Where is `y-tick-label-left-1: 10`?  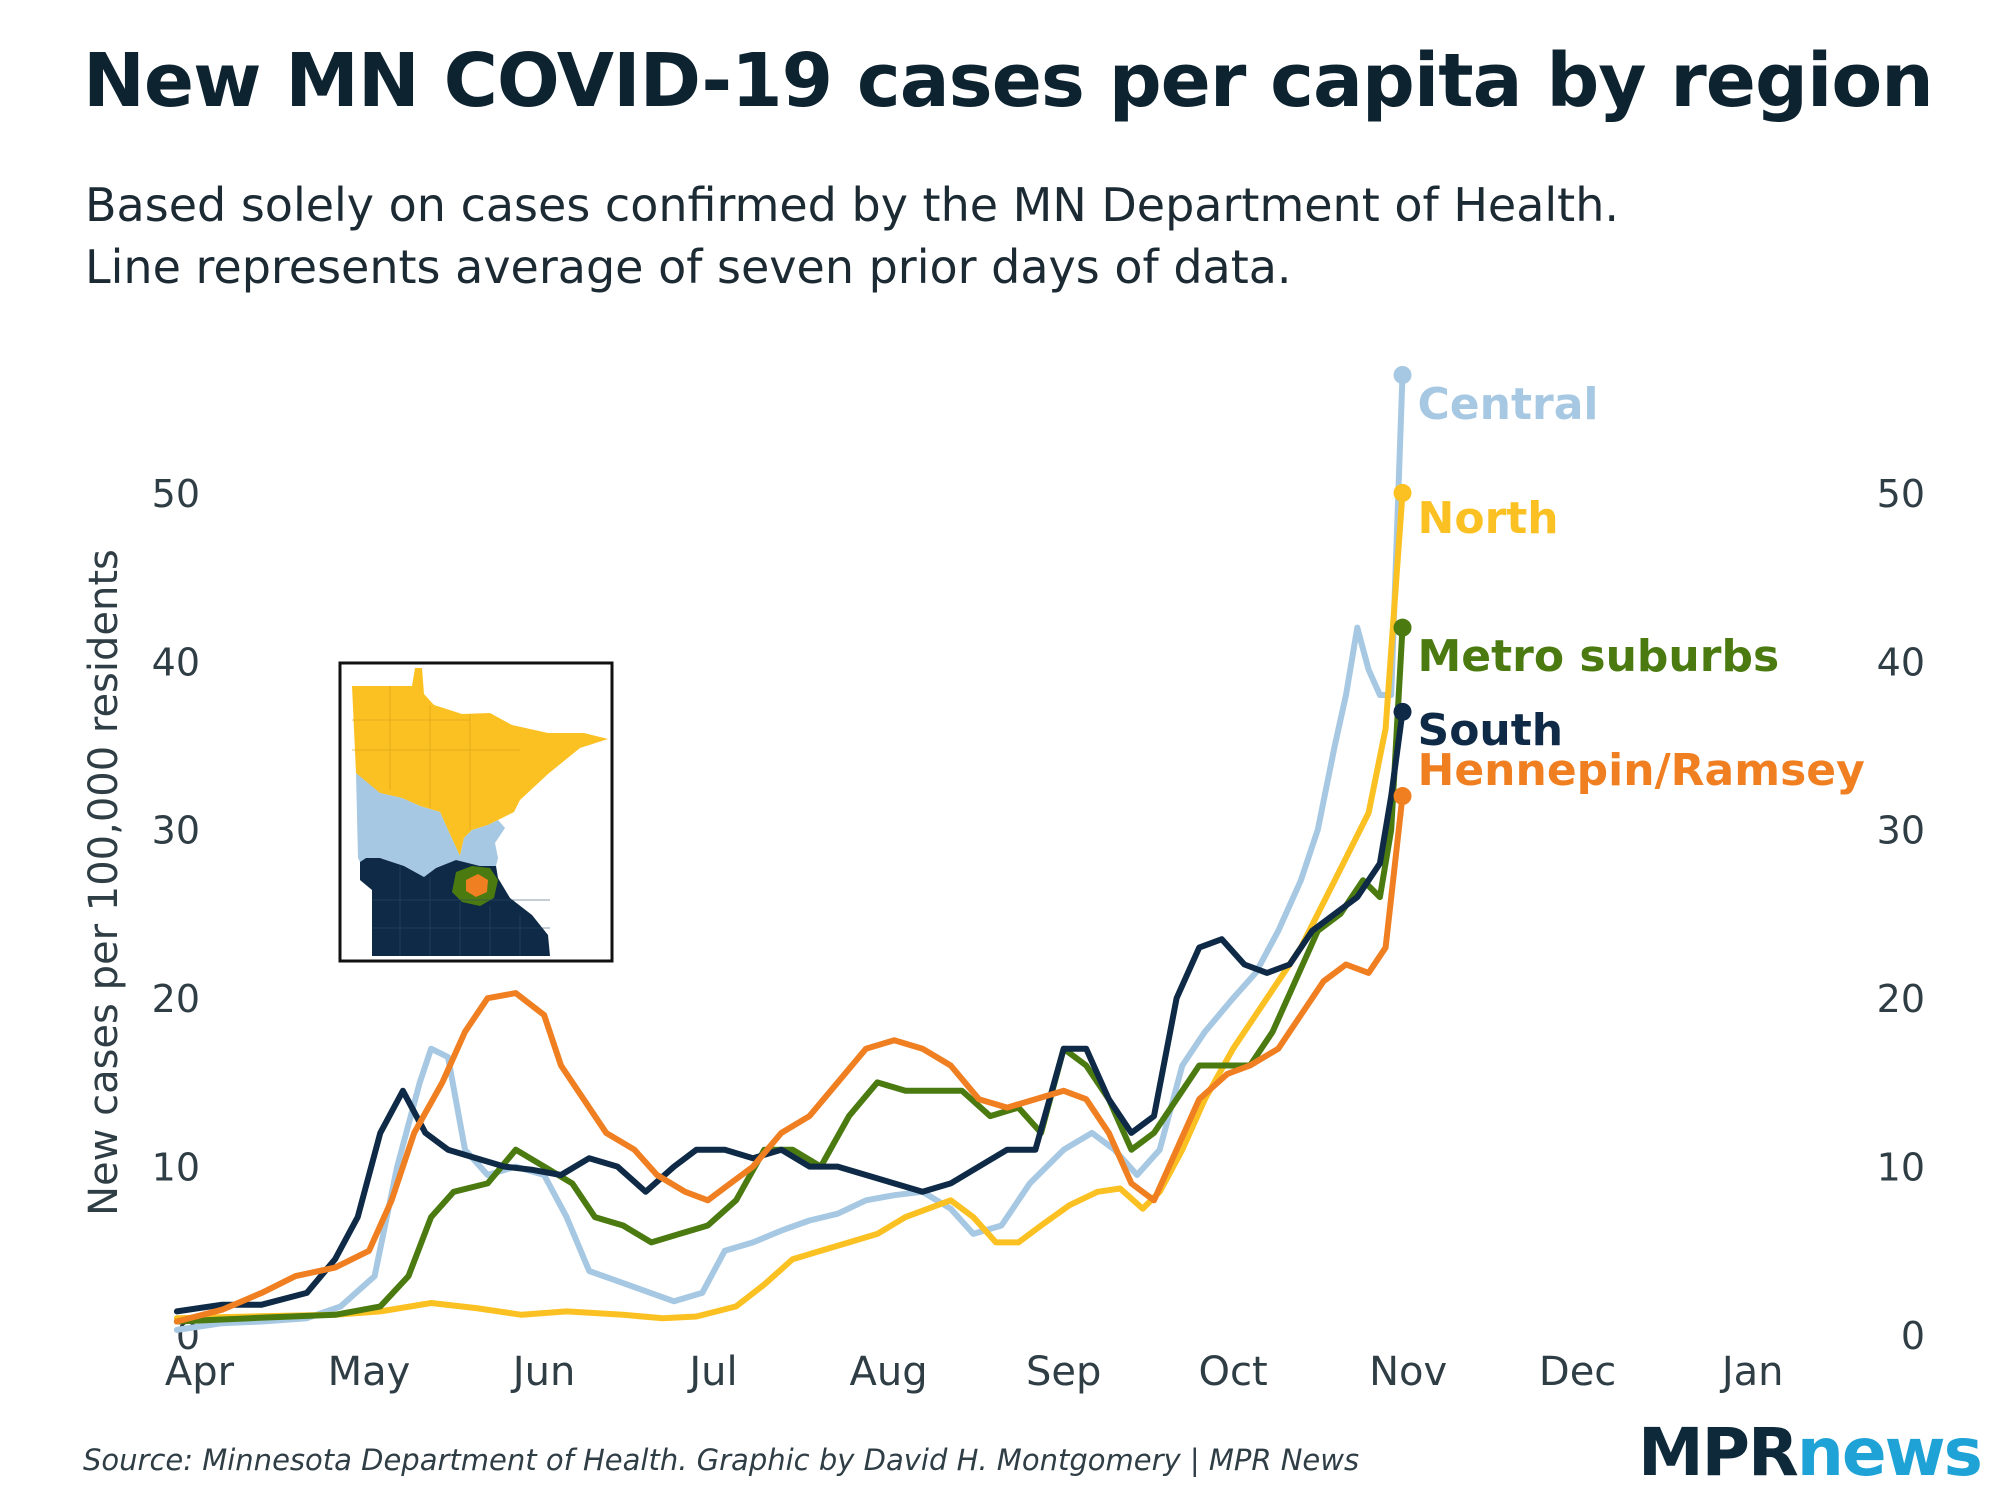 y-tick-label-left-1: 10 is located at coordinates (176, 1168).